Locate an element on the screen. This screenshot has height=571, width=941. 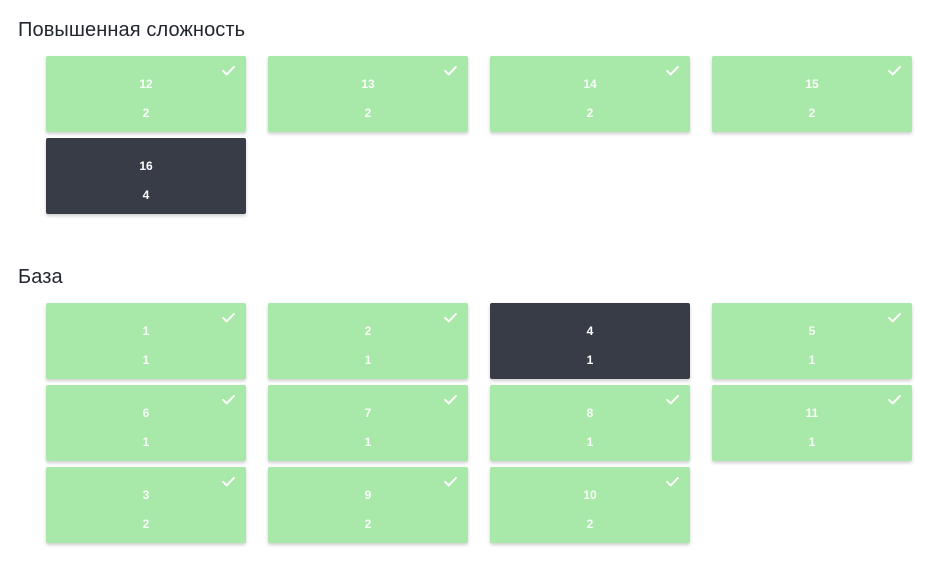
card-number: 4 is located at coordinates (590, 331).